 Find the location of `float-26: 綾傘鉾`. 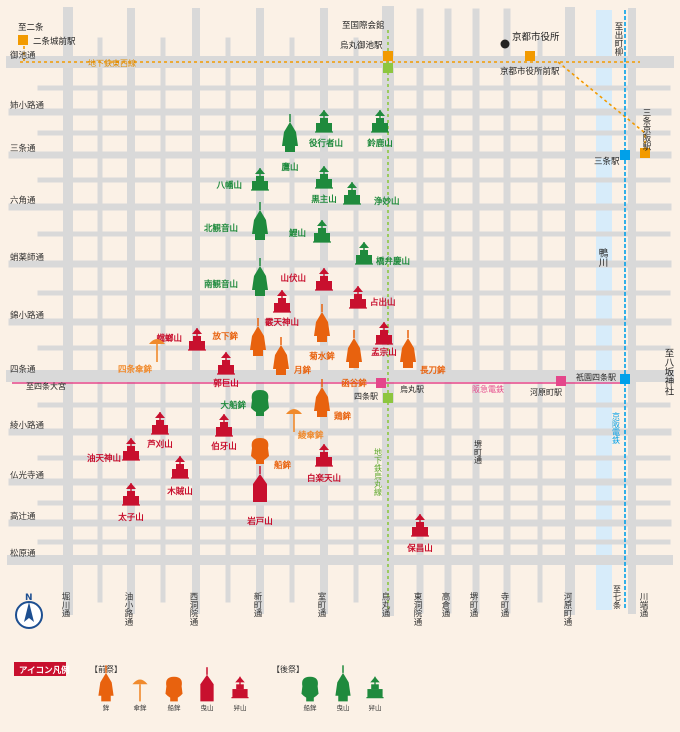

float-26: 綾傘鉾 is located at coordinates (305, 425).